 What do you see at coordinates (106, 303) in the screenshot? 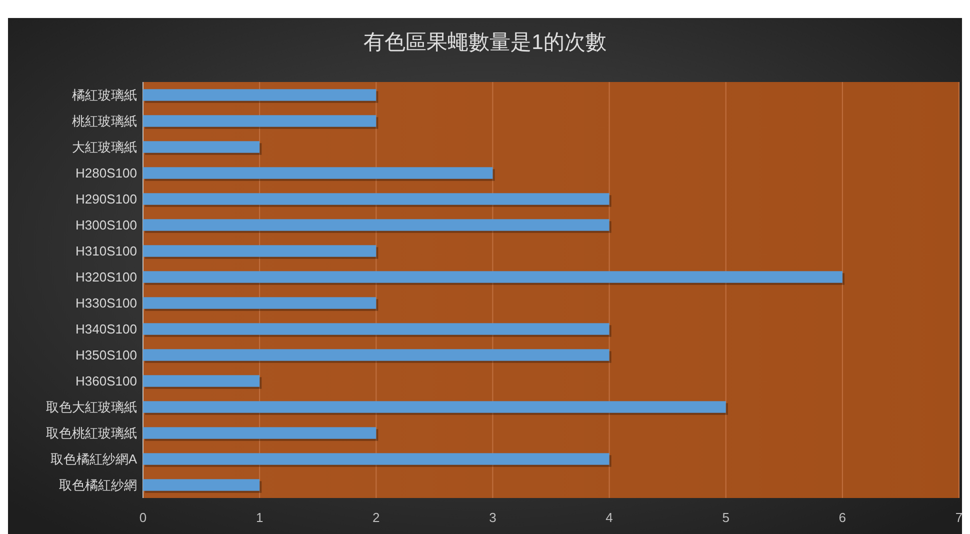
I see `y-tick-label: H330S100` at bounding box center [106, 303].